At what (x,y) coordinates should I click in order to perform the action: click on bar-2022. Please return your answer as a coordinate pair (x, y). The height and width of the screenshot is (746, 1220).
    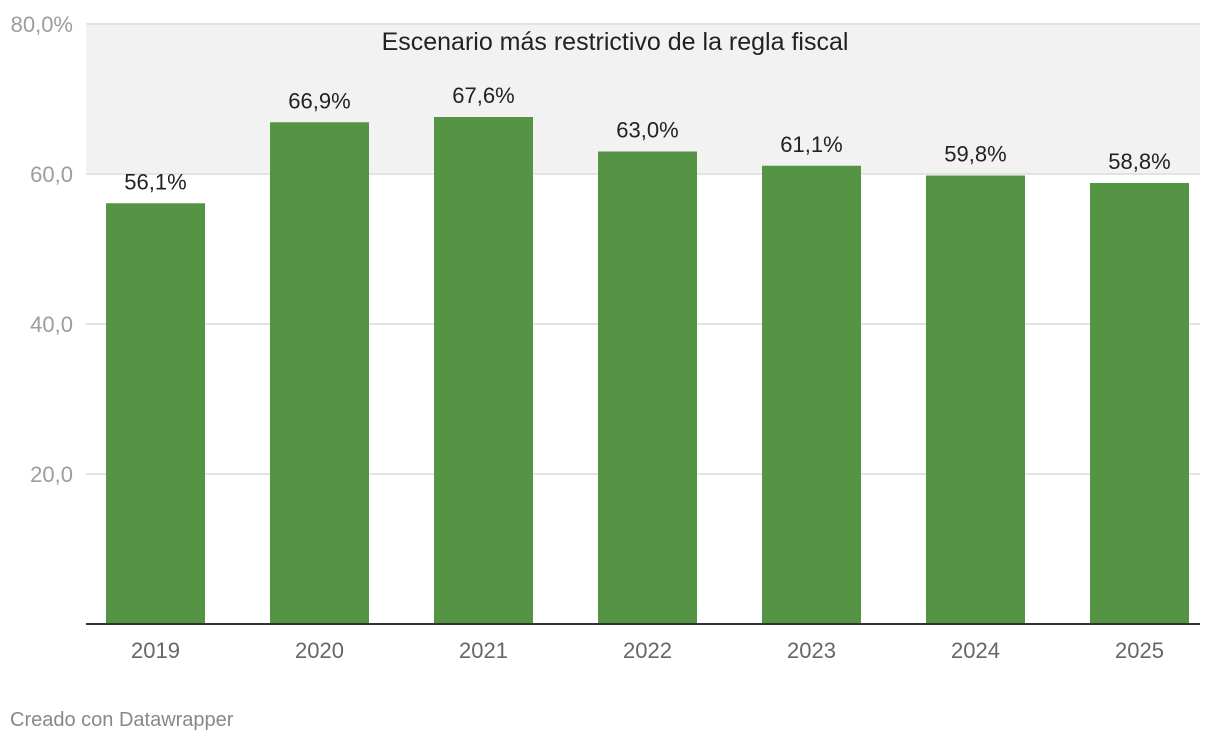
    Looking at the image, I should click on (647, 387).